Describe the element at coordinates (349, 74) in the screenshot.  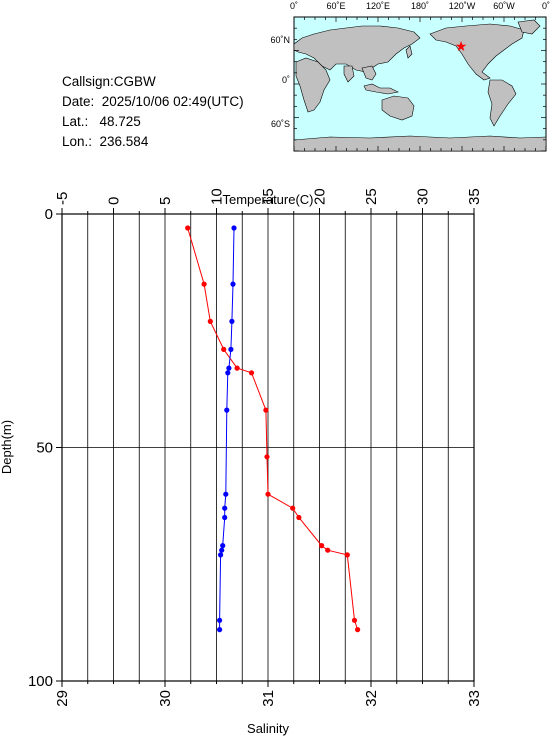
I see `map-land-india` at that location.